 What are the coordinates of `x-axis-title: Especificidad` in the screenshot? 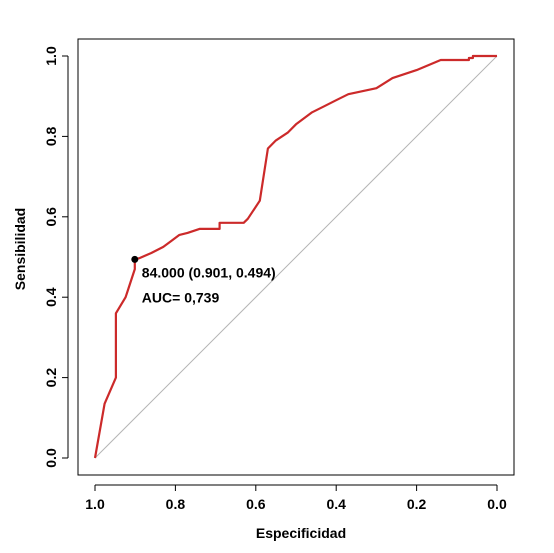 It's located at (301, 533).